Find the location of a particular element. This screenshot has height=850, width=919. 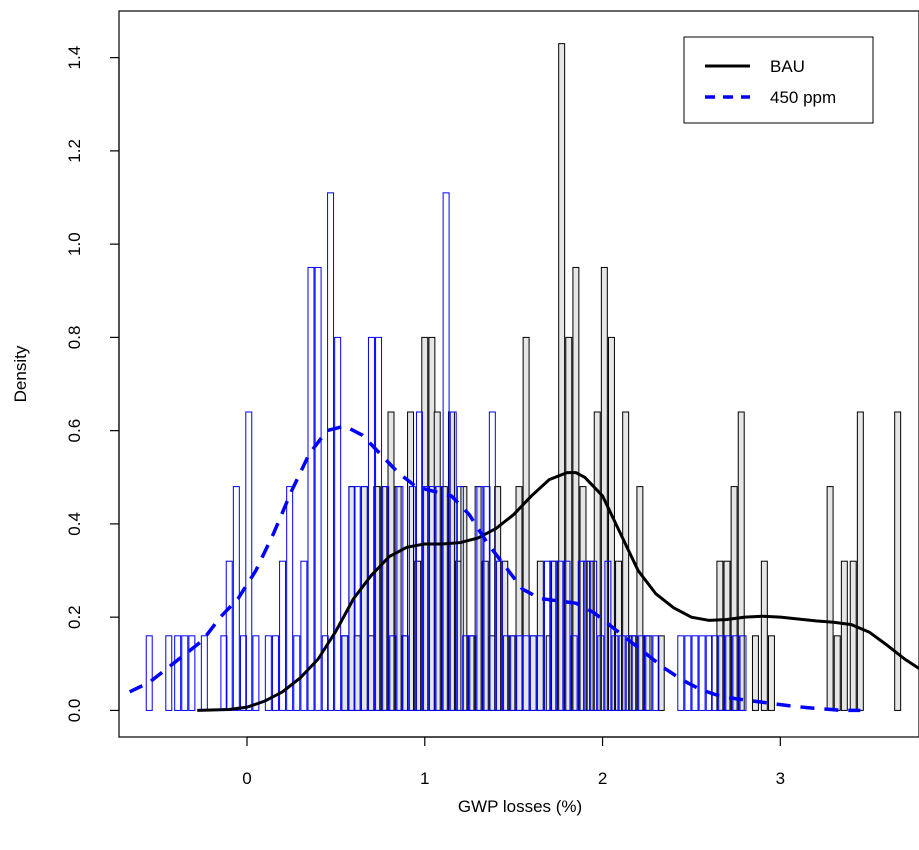

y-tick-label: 1.0 is located at coordinates (74, 244).